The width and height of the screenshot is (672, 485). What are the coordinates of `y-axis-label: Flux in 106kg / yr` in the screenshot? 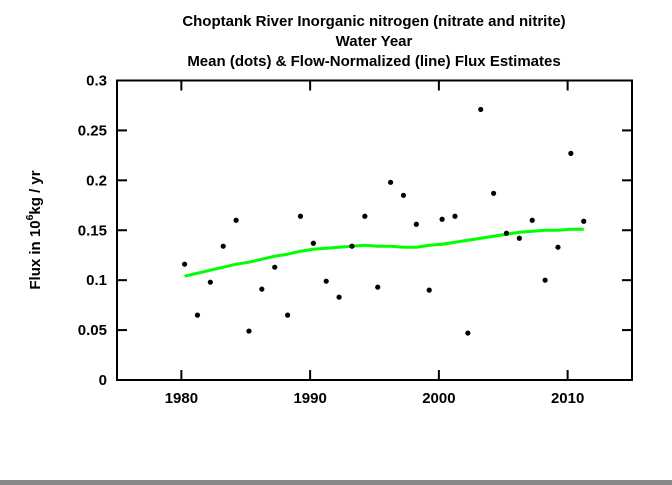 It's located at (34, 229).